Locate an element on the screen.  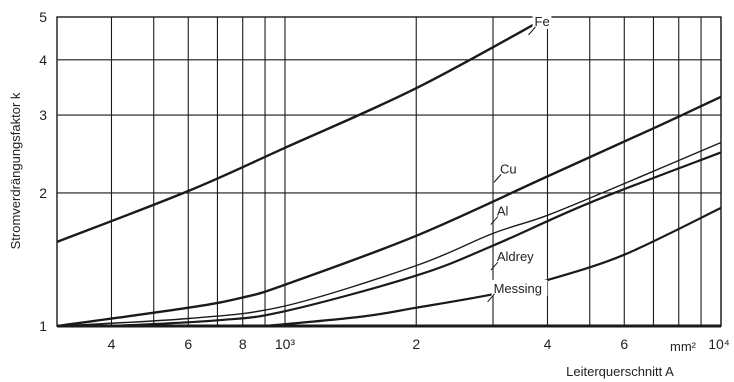
series-label-messing: Messing is located at coordinates (518, 288).